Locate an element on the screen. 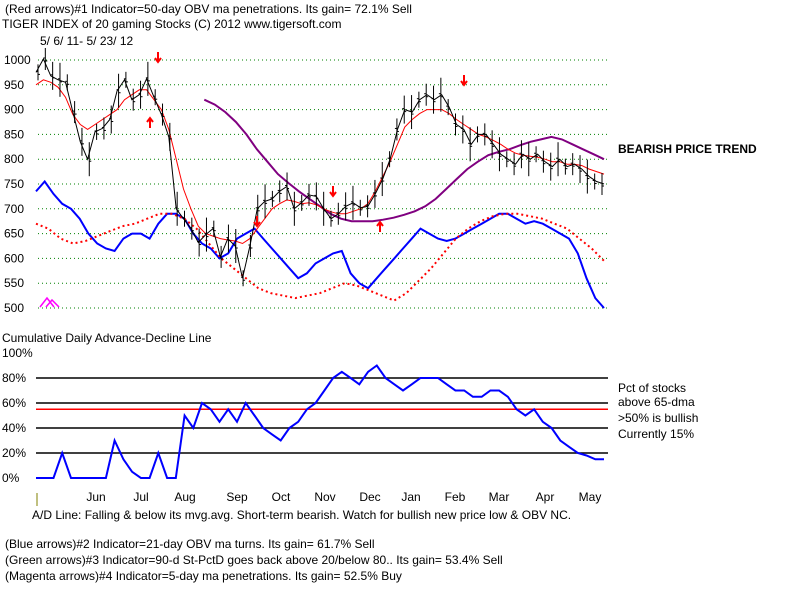 This screenshot has height=600, width=800. price-tick-label: 600 is located at coordinates (14, 258).